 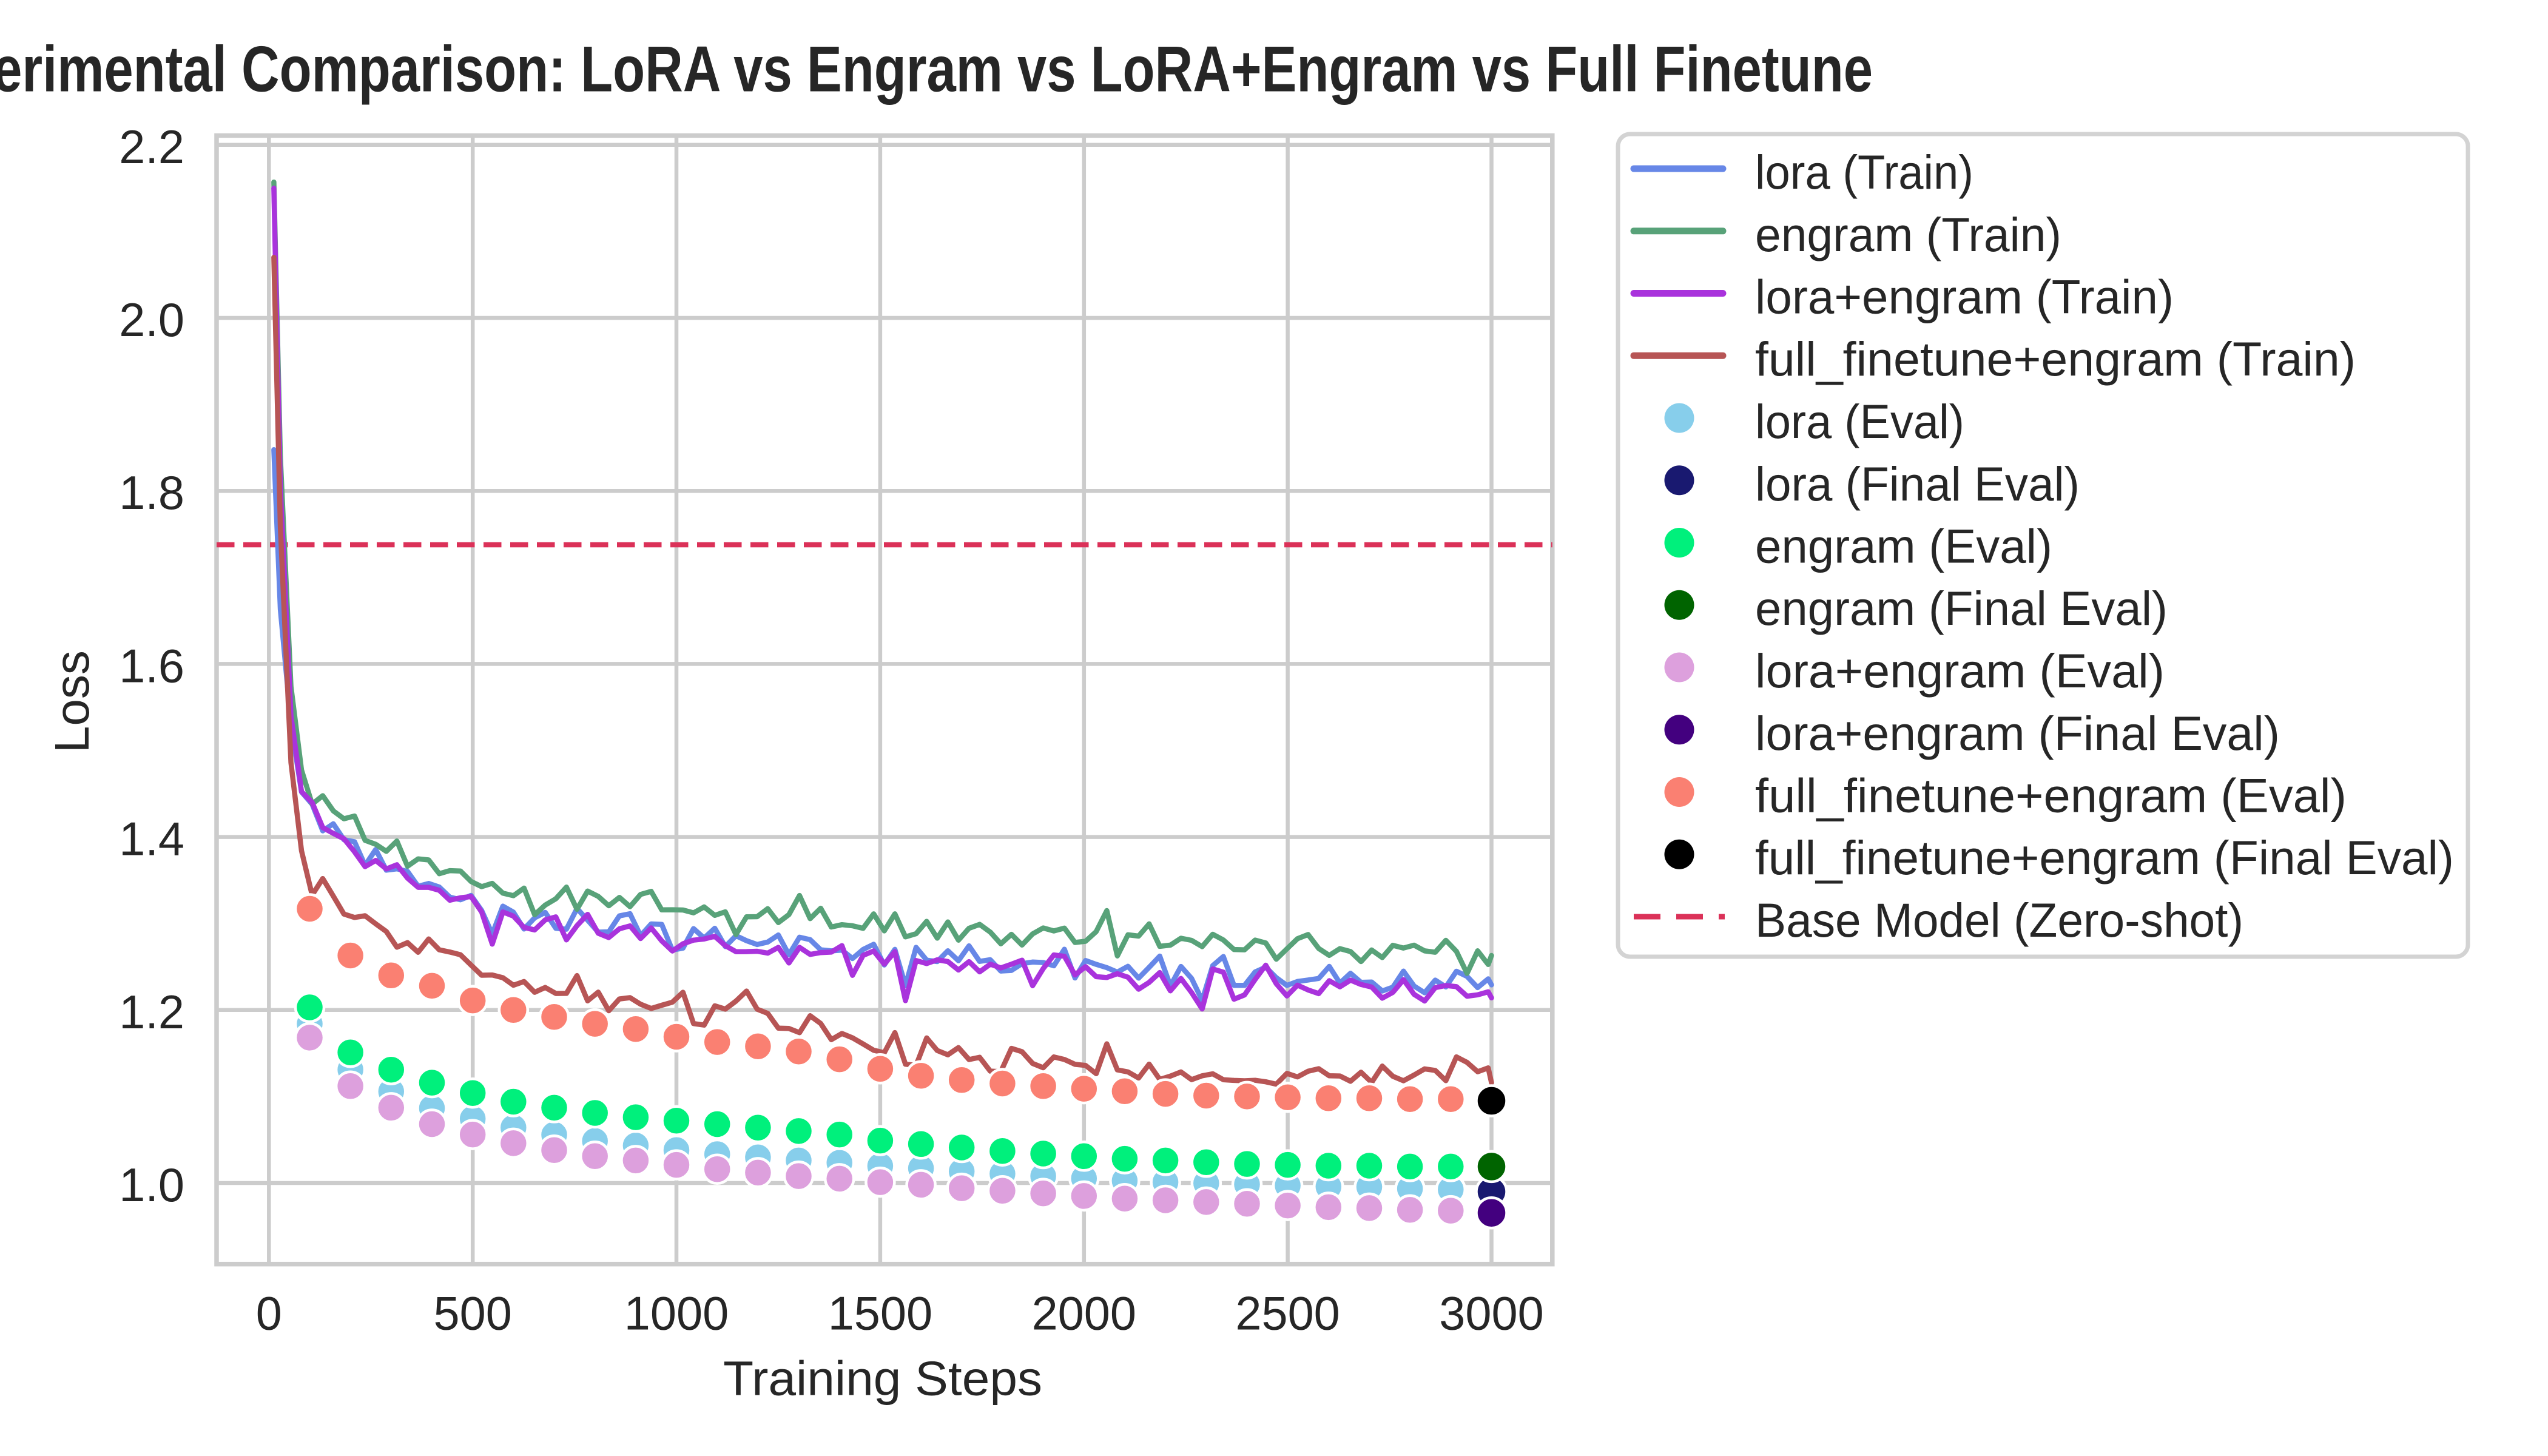 I want to click on svg-text: engram (Eval), so click(x=1903, y=546).